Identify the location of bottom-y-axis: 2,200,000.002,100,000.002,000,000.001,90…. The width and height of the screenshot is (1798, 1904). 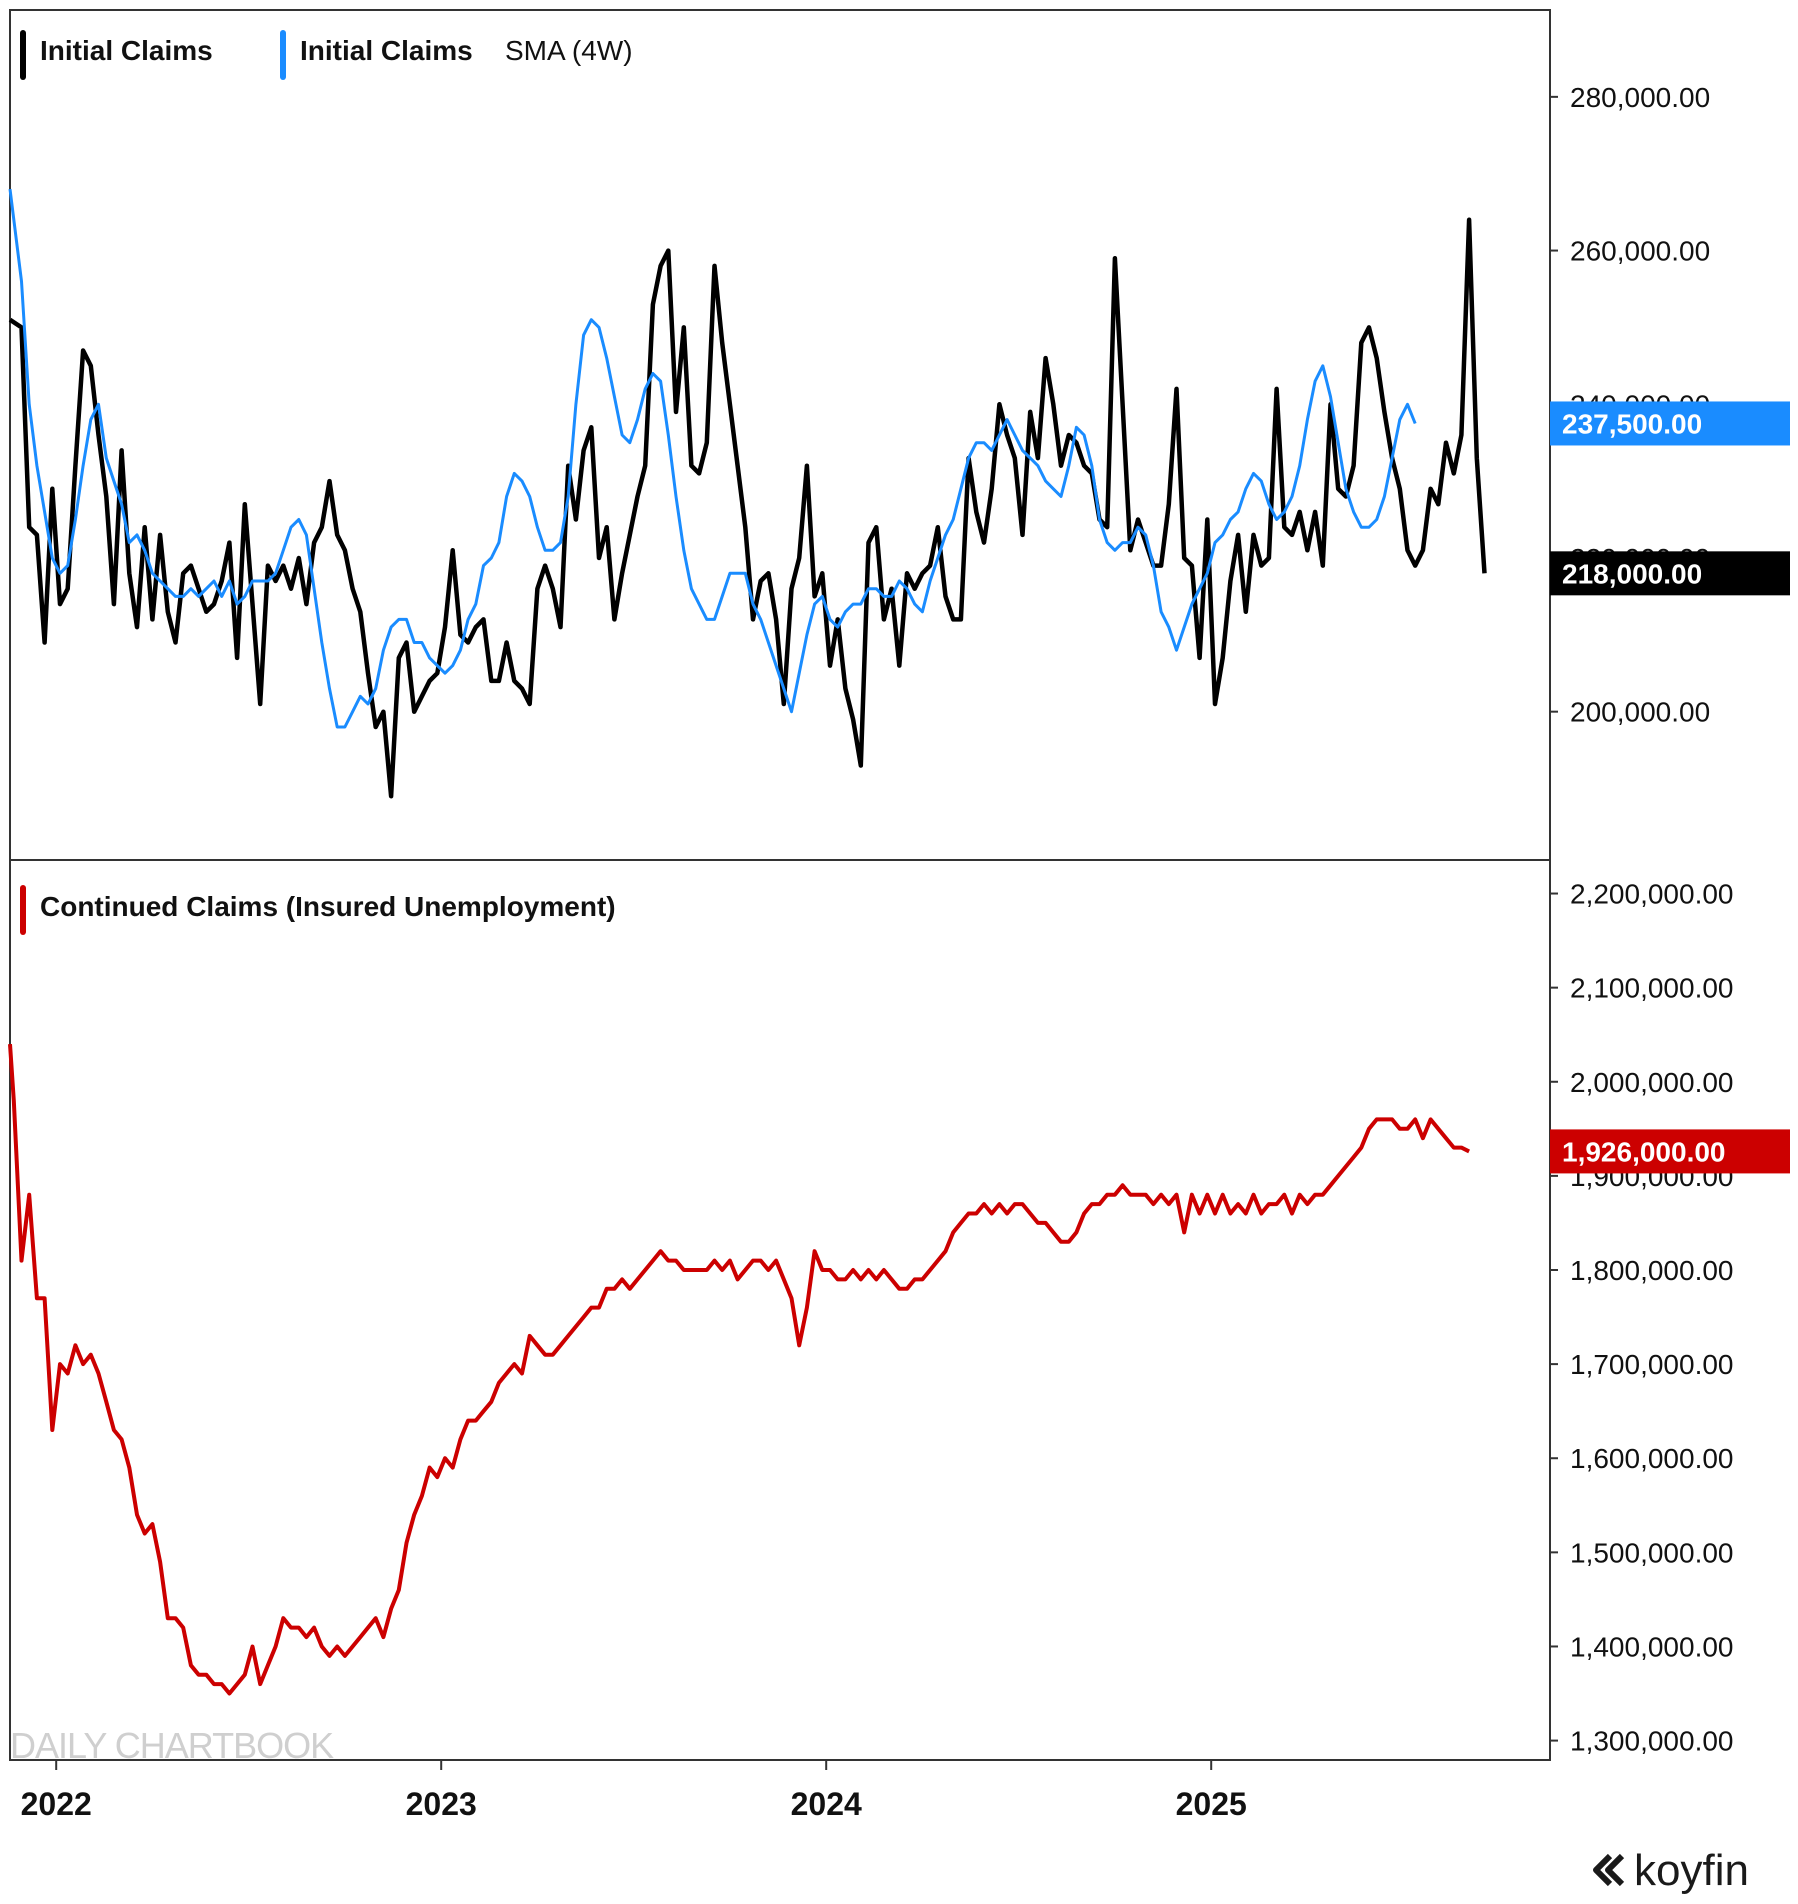
(1642, 1318).